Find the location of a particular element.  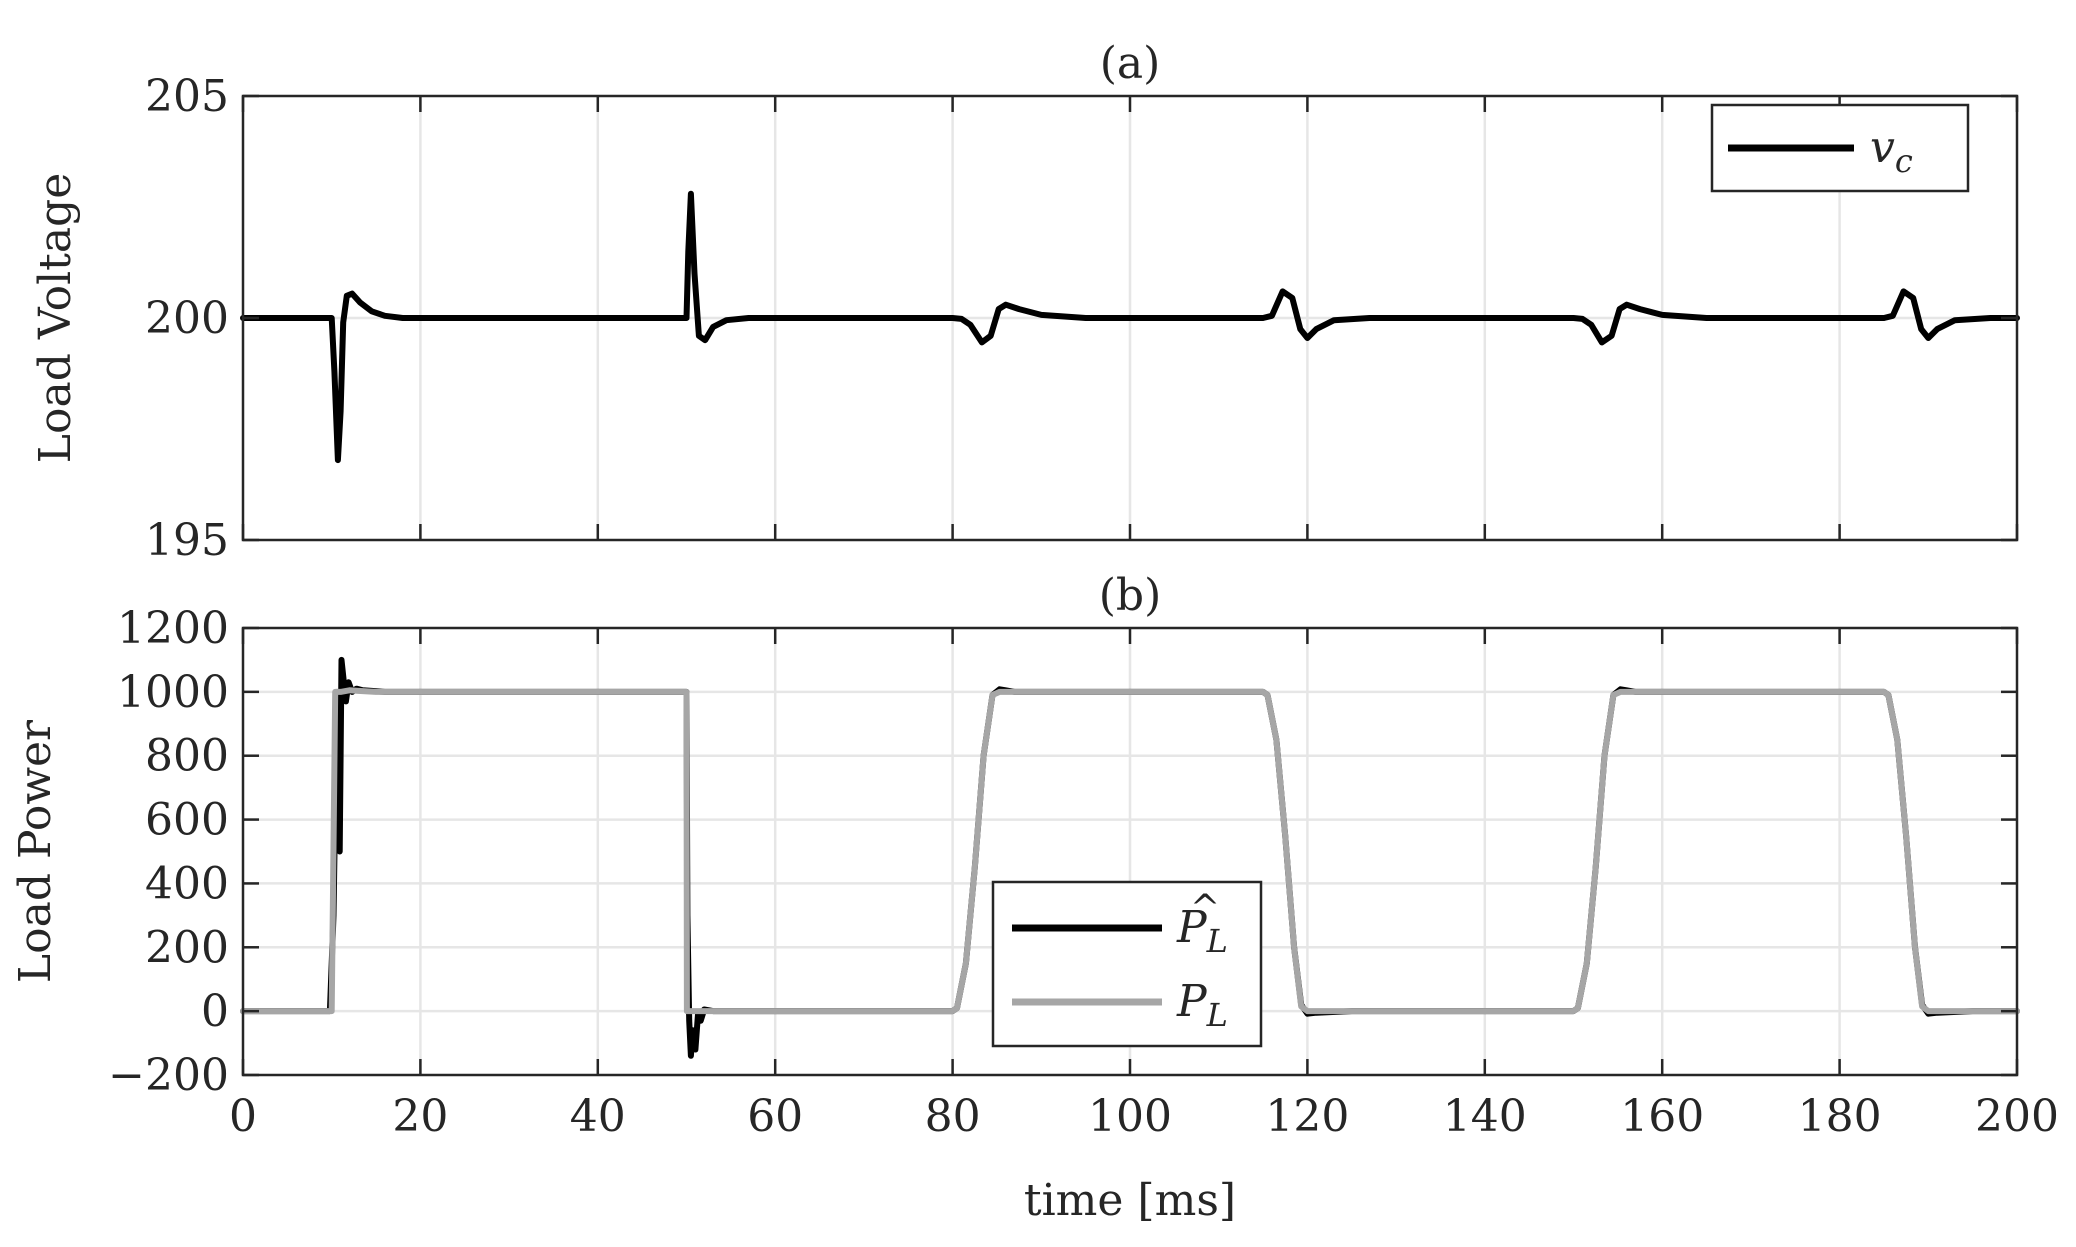

legend-label-p-hat: PL is located at coordinates (1202, 931).